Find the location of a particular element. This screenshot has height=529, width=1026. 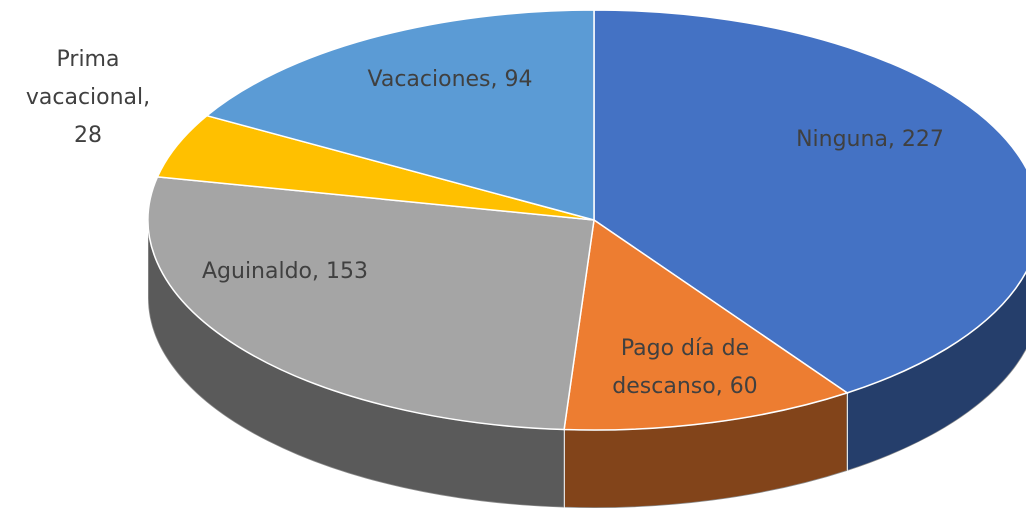

data-label: Aguinaldo, 153 is located at coordinates (285, 271).